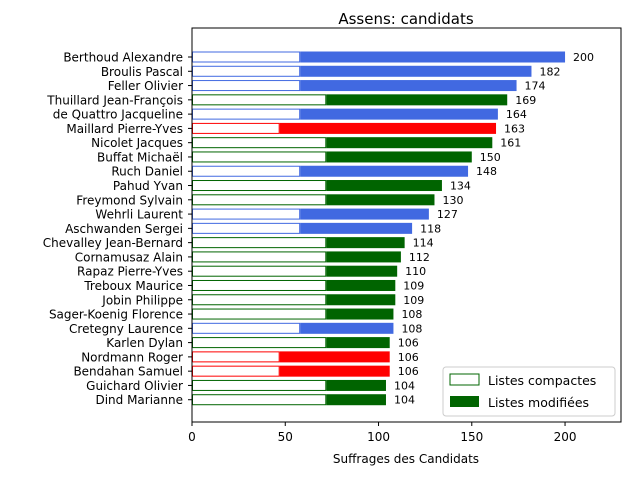  What do you see at coordinates (123, 58) in the screenshot?
I see `category-label-berthoud-alexandre: Berthoud Alexandre` at bounding box center [123, 58].